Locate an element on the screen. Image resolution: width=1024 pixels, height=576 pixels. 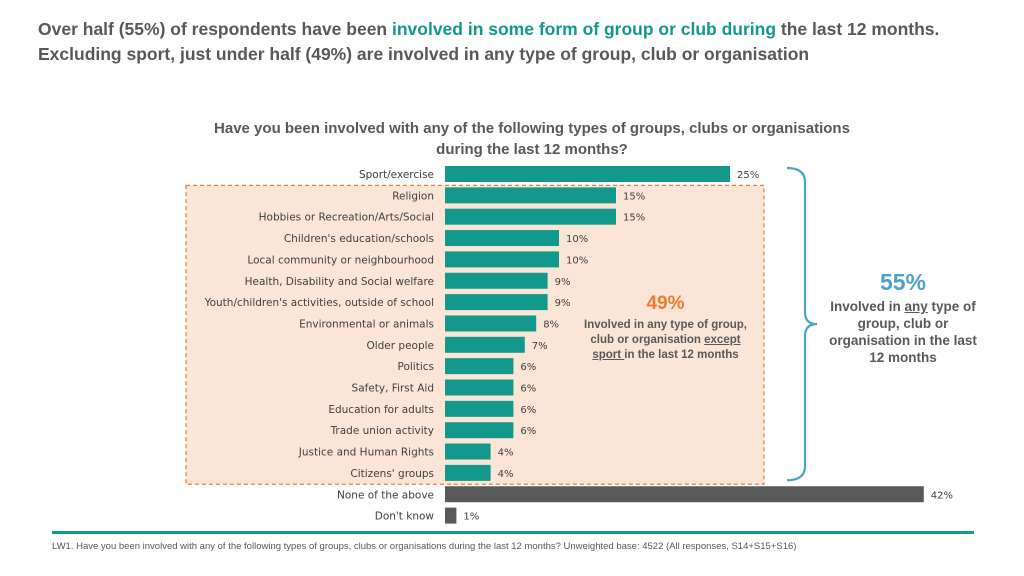
bar-health-disability-and-social-welfare is located at coordinates (496, 280).